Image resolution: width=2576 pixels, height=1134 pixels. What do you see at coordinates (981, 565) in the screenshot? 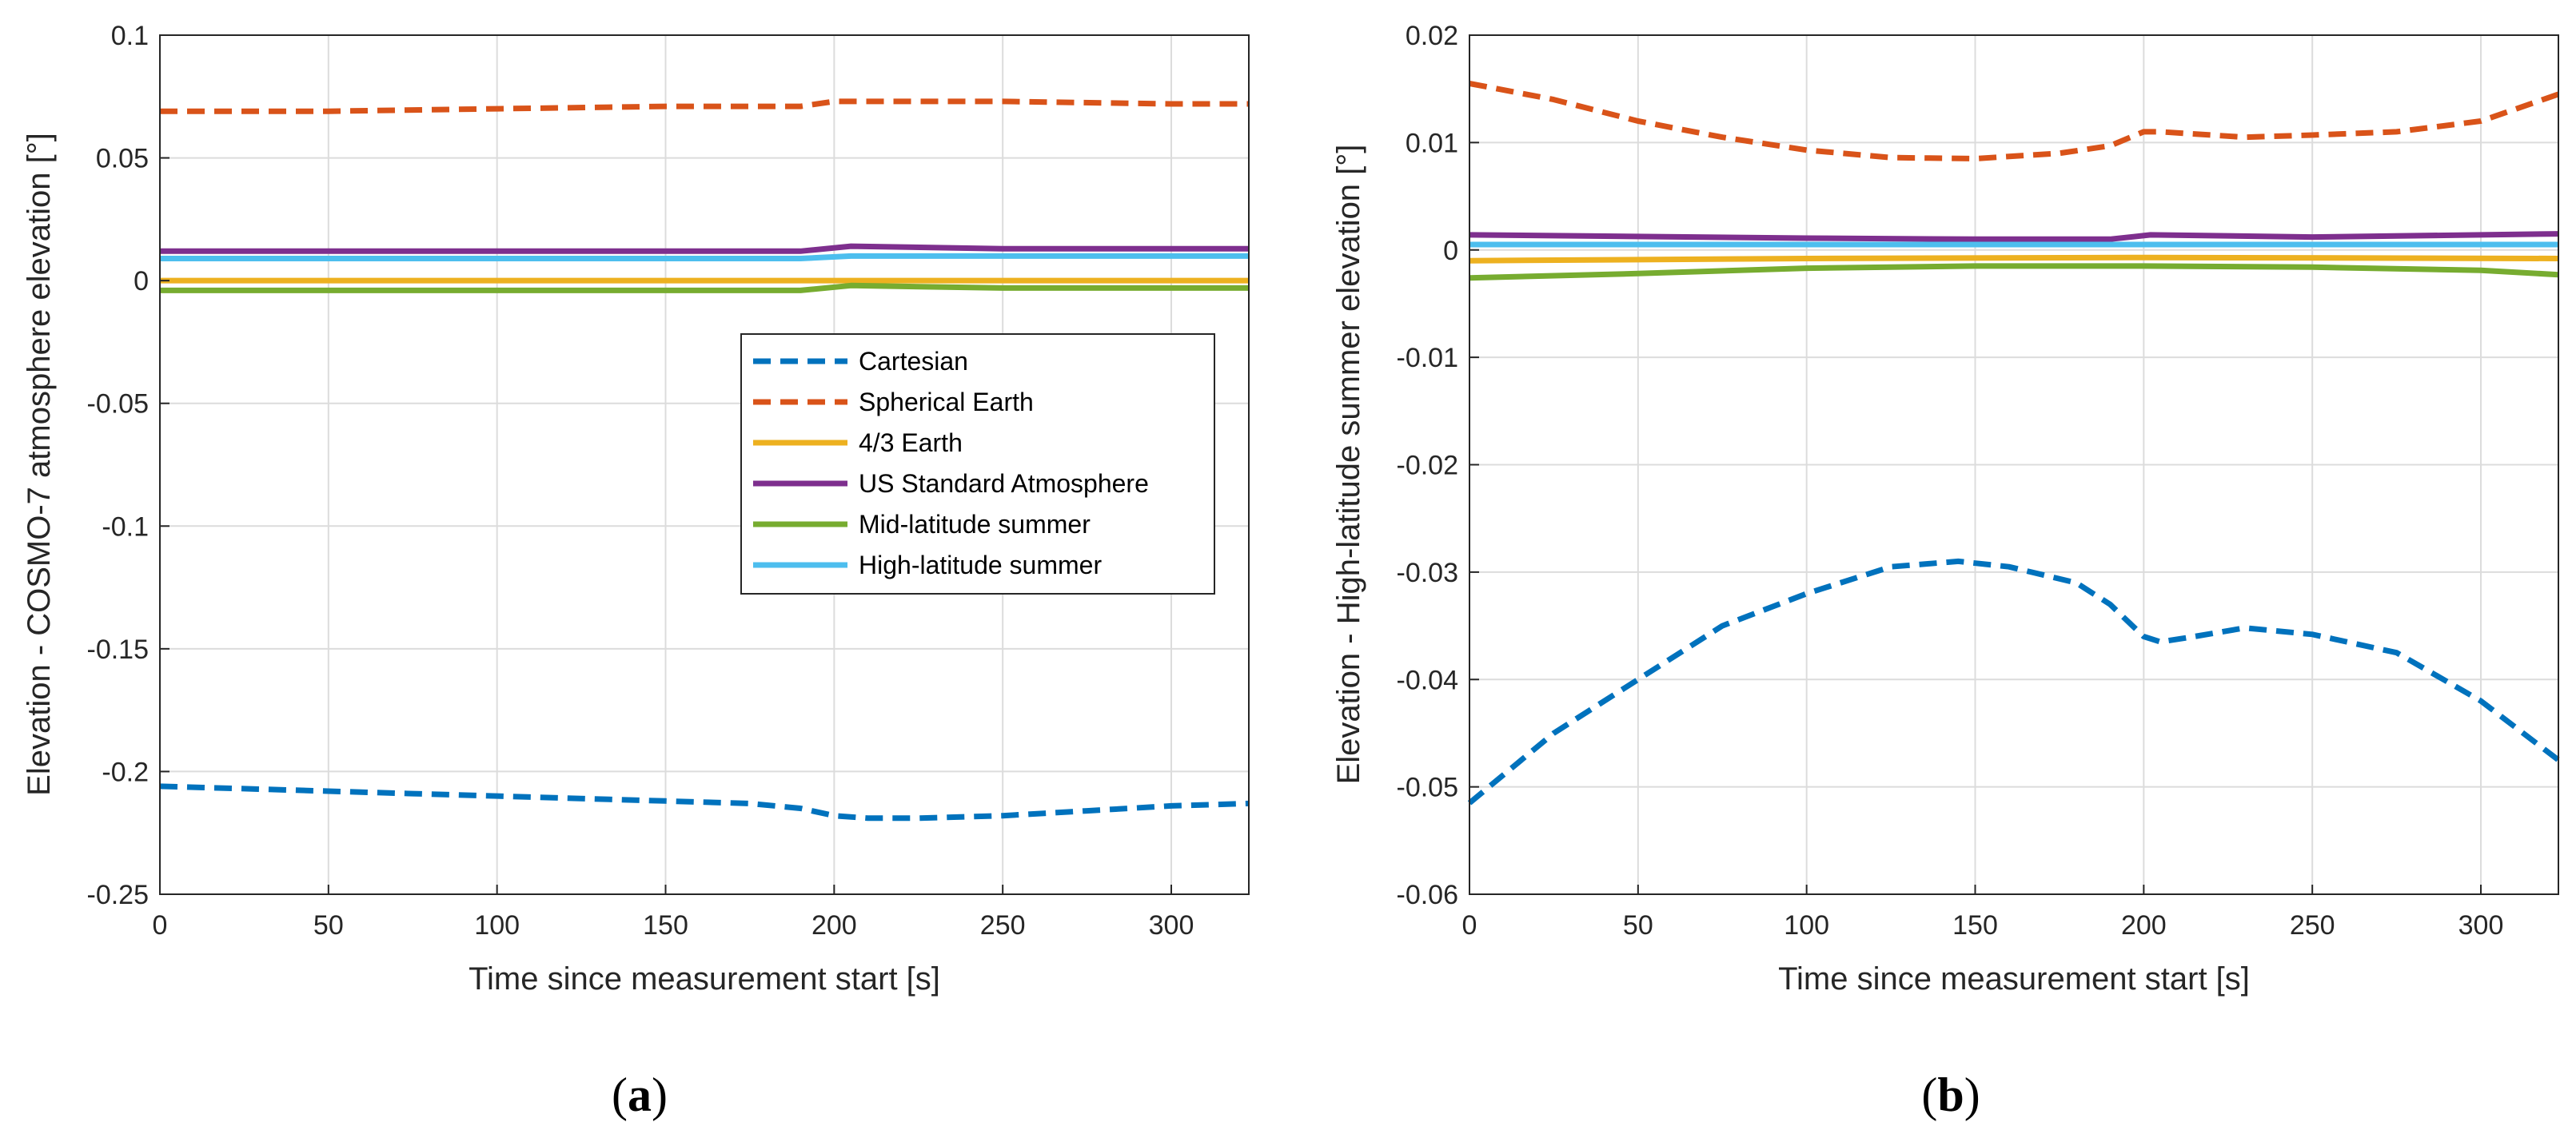
I see `legend-label: High-latitude summer` at bounding box center [981, 565].